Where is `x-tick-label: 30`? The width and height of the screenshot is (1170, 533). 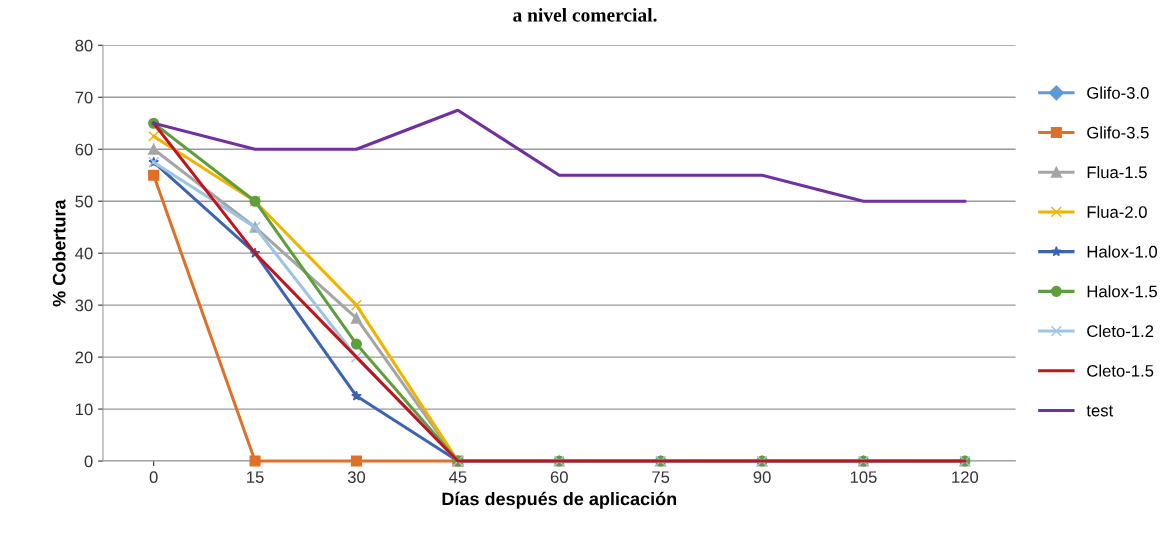 x-tick-label: 30 is located at coordinates (356, 477).